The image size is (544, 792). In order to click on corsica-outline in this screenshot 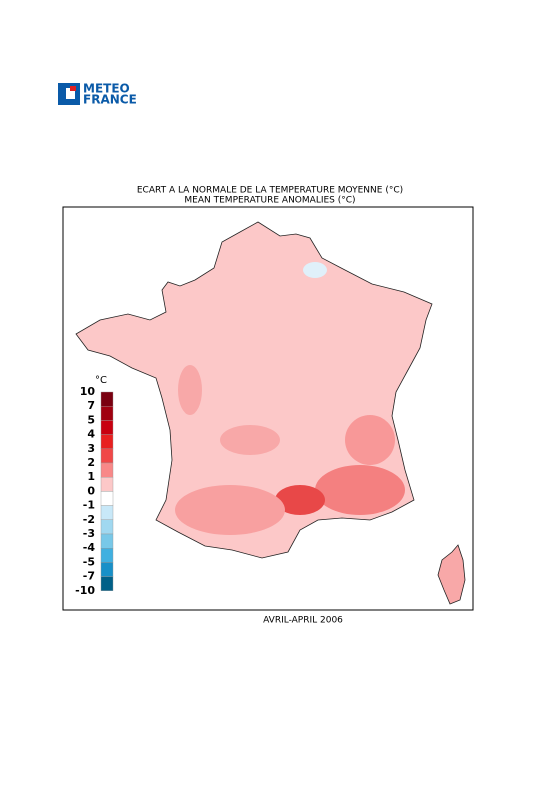, I will do `click(451, 574)`.